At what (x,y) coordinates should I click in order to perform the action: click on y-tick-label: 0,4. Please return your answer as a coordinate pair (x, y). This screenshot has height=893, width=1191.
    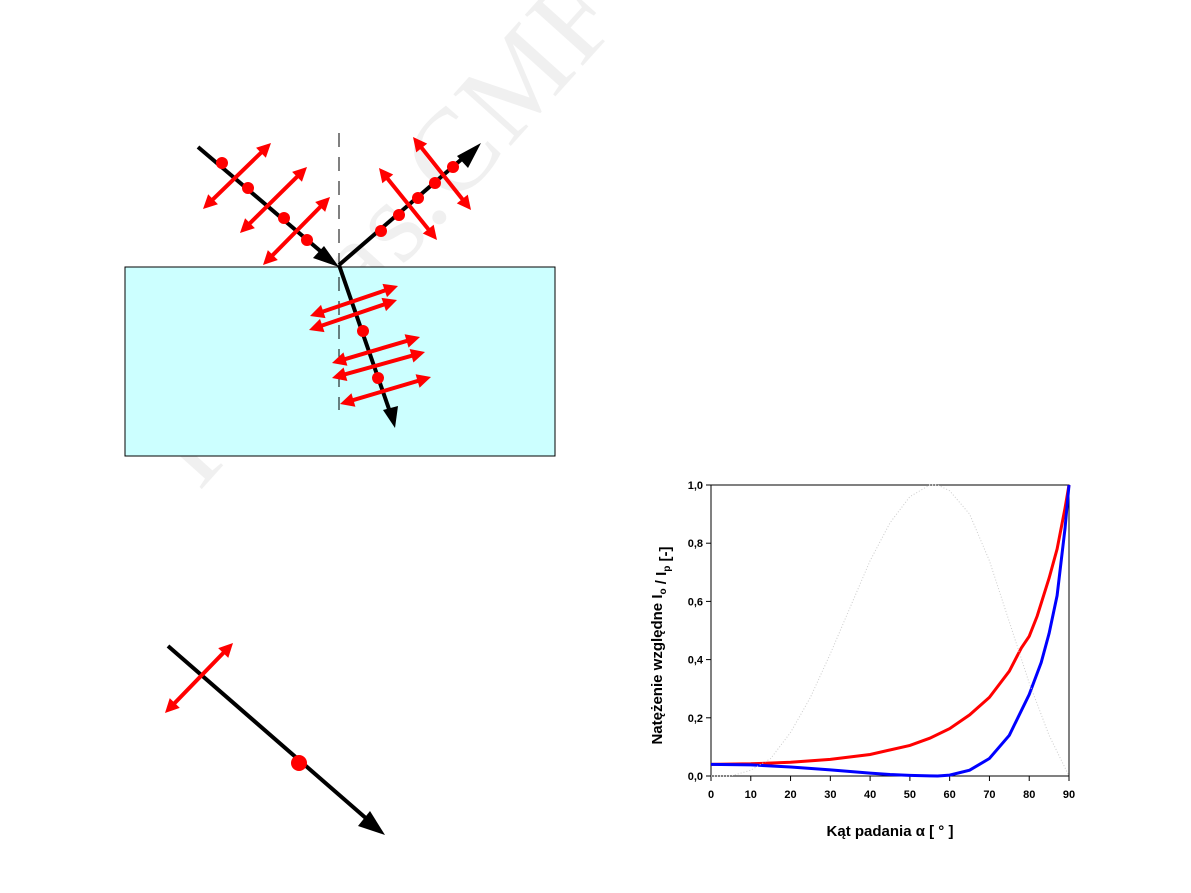
    Looking at the image, I should click on (696, 661).